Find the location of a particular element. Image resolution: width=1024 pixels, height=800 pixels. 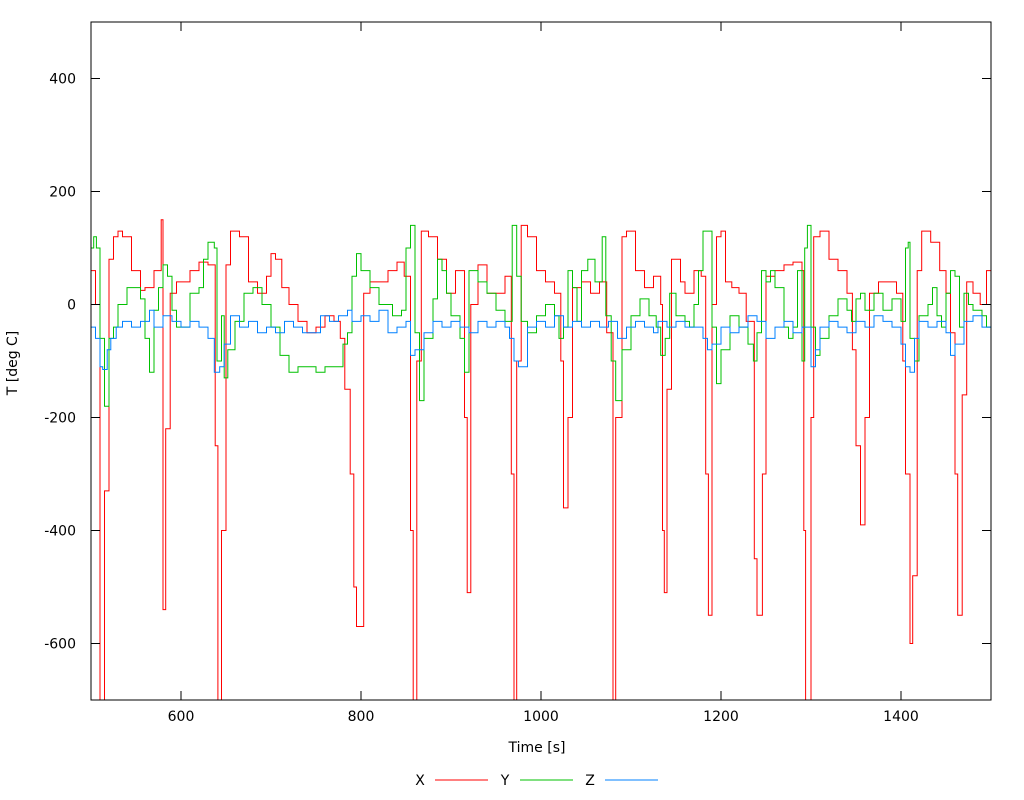

x-axis-label: Time [s] is located at coordinates (537, 748).